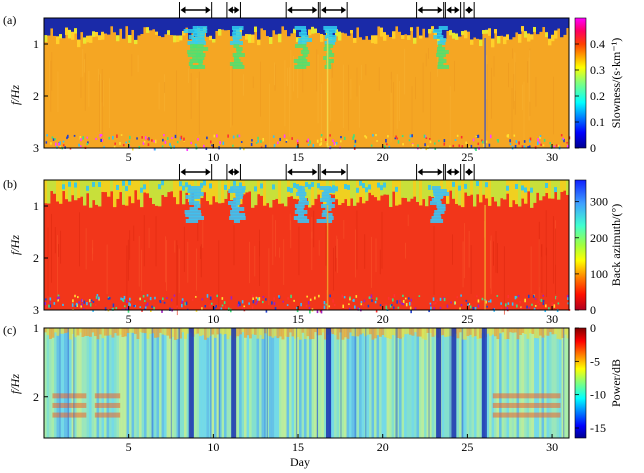 This screenshot has width=644, height=473. What do you see at coordinates (10, 184) in the screenshot?
I see `panel-b-label: (b)` at bounding box center [10, 184].